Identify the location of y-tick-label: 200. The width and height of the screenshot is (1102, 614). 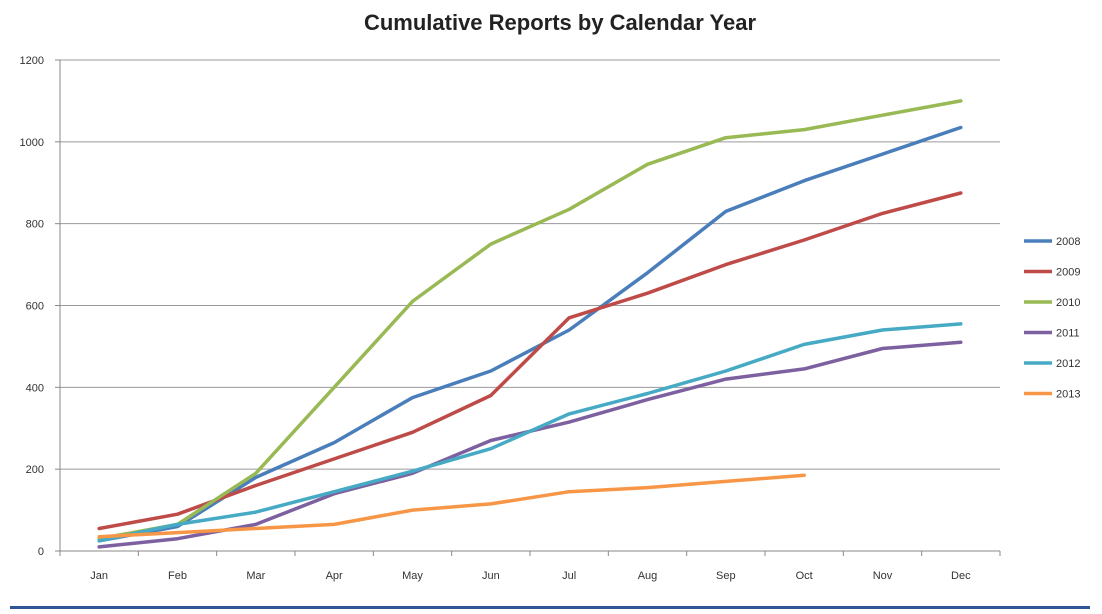
(35, 470).